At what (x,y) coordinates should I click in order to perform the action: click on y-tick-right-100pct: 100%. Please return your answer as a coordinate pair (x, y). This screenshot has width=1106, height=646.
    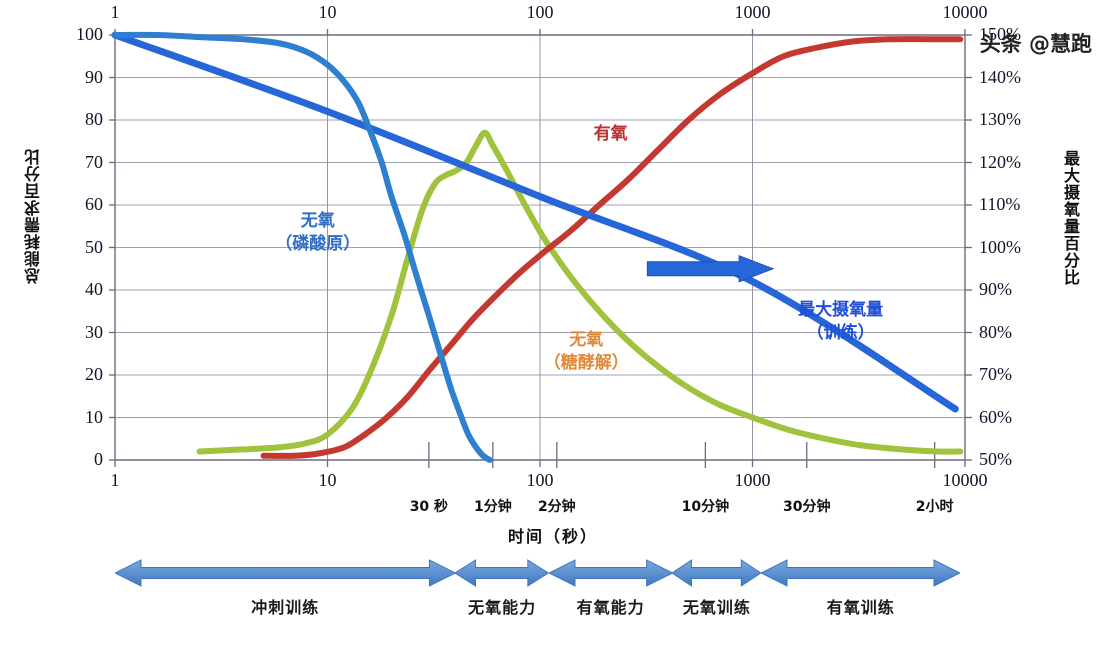
    Looking at the image, I should click on (1000, 246).